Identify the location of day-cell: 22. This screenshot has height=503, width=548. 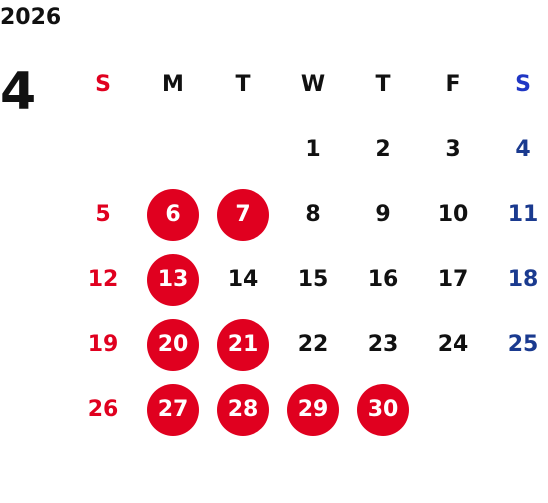
(313, 344).